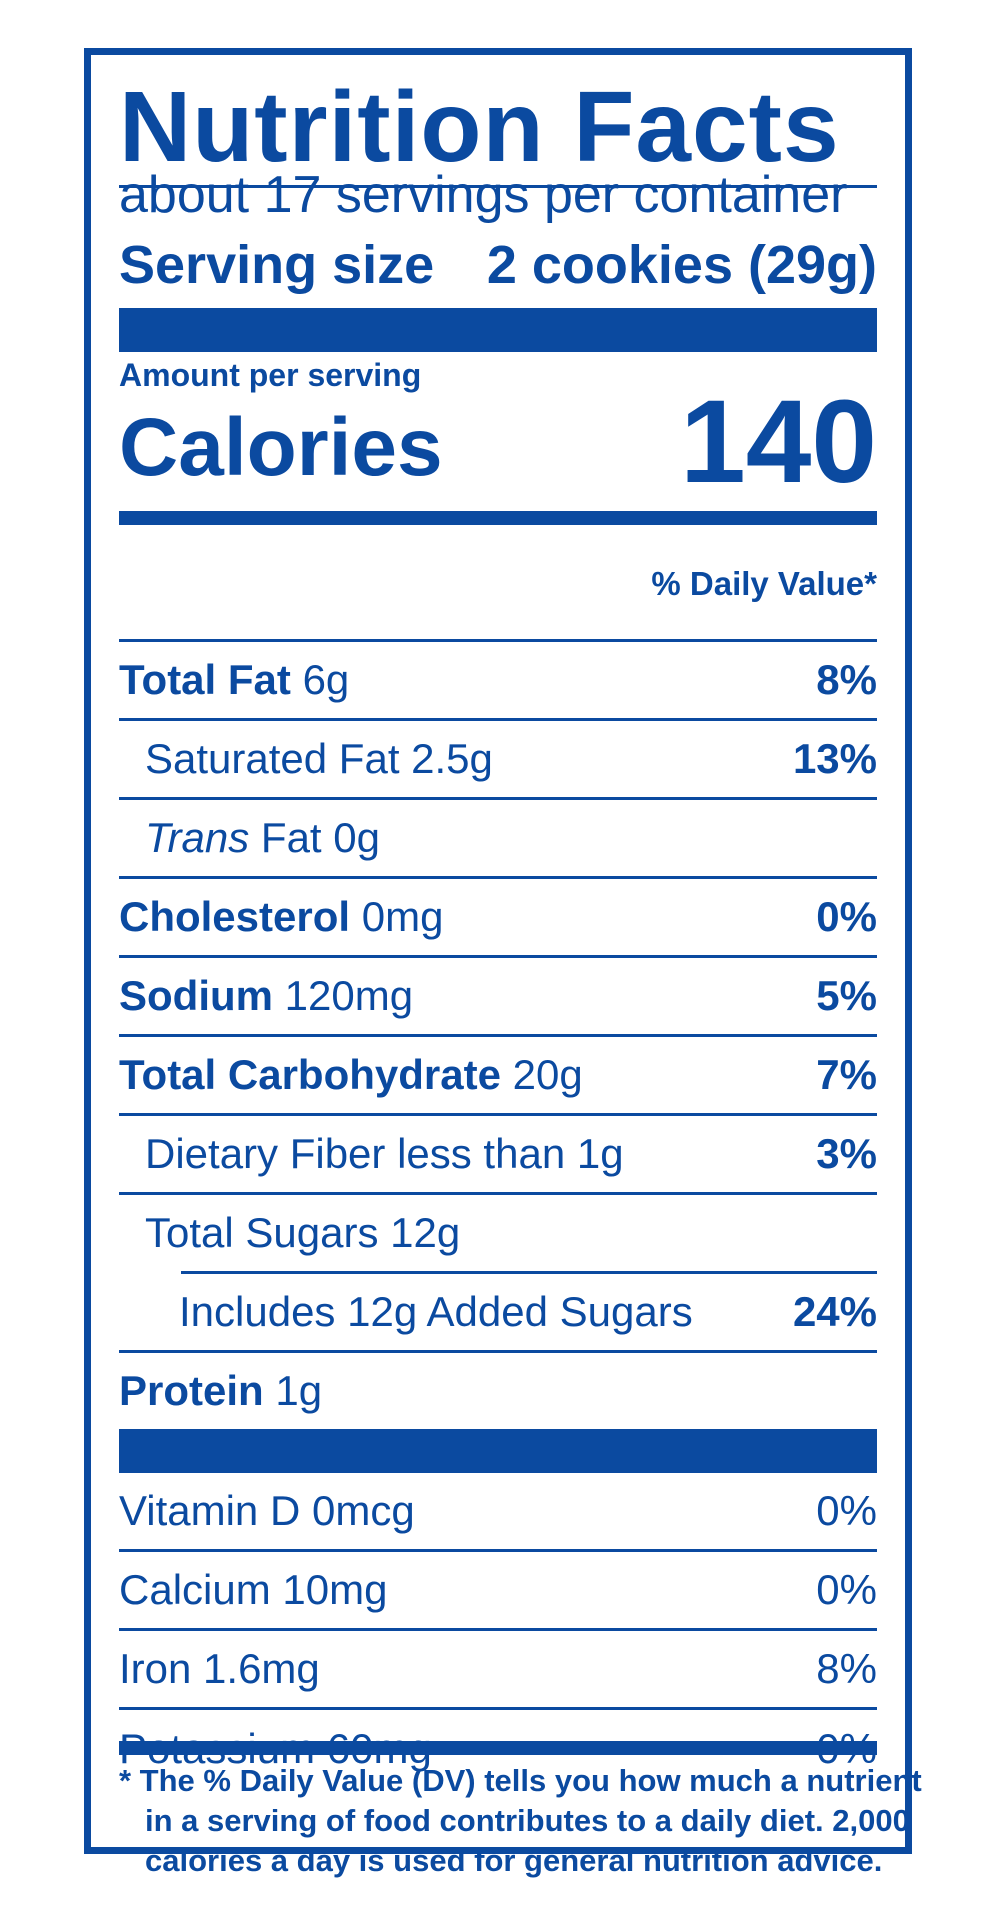 Image resolution: width=1000 pixels, height=1910 pixels. Describe the element at coordinates (479, 127) in the screenshot. I see `label-title: Nutrition Facts` at that location.